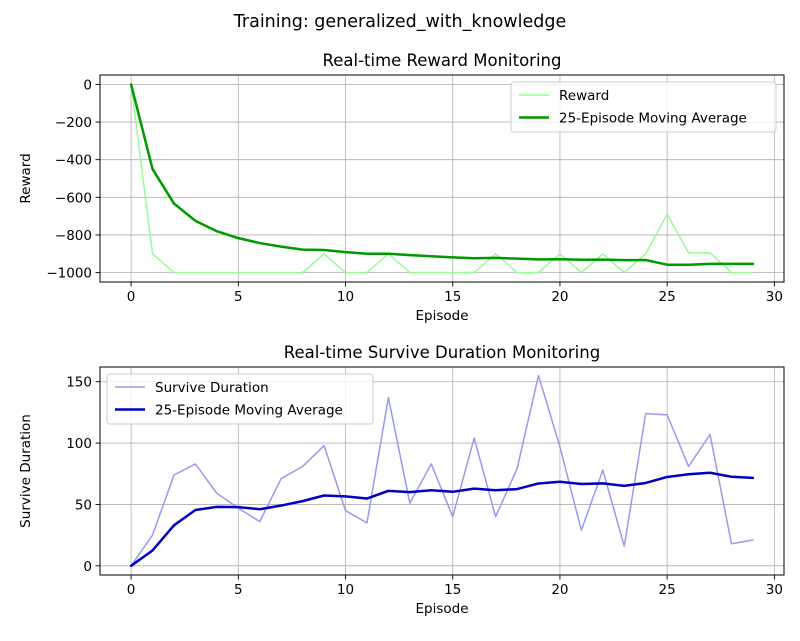  Describe the element at coordinates (584, 96) in the screenshot. I see `legend-label: Reward` at that location.